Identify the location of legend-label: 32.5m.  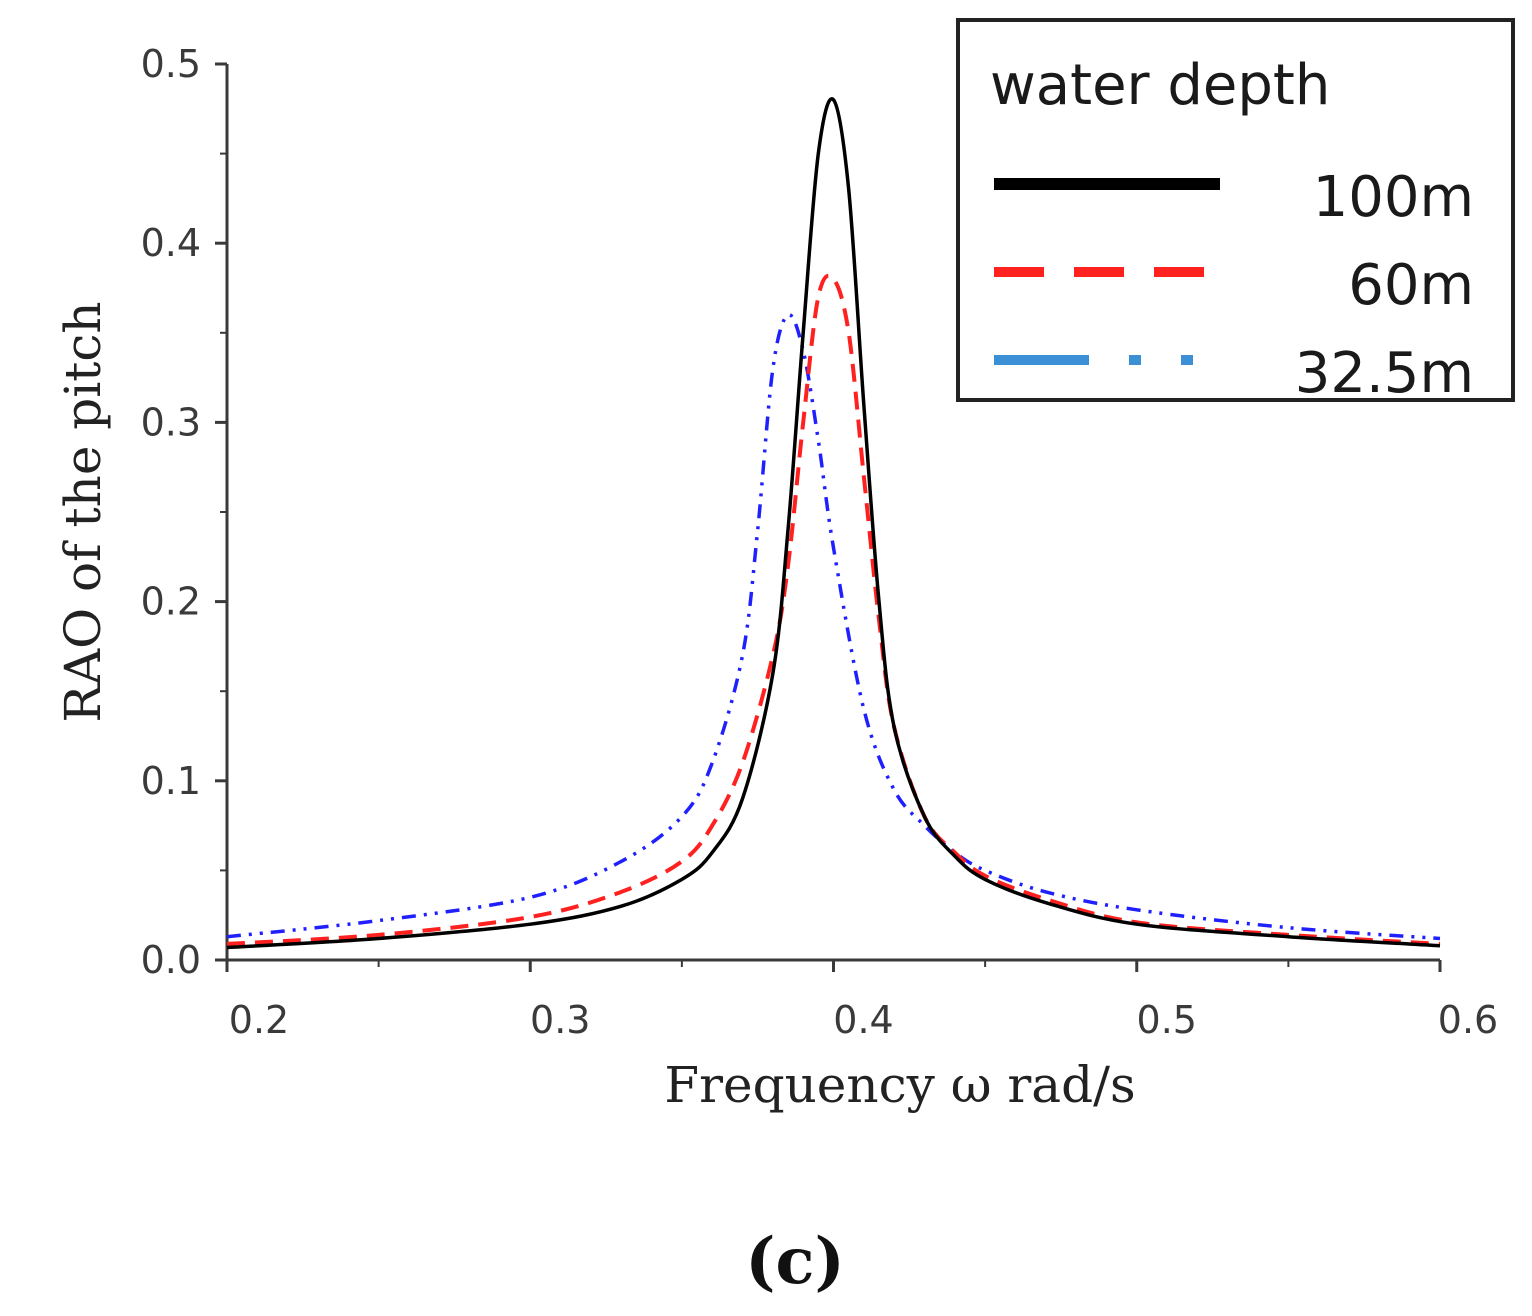
(1384, 373).